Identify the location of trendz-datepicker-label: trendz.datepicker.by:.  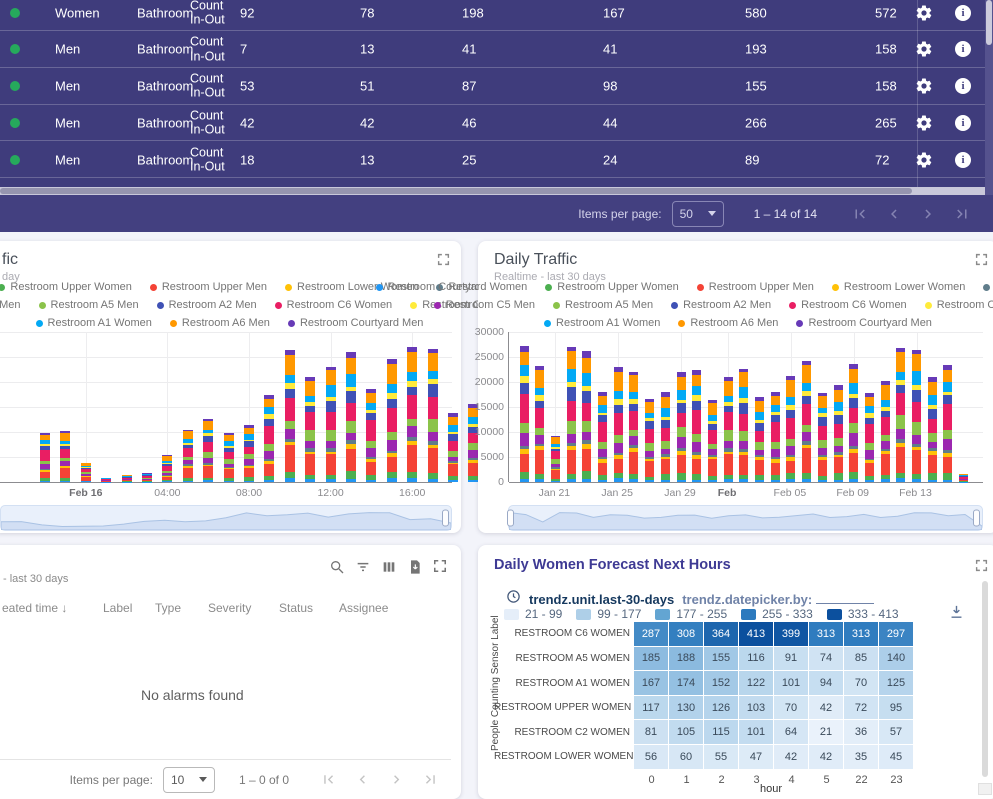
(778, 599).